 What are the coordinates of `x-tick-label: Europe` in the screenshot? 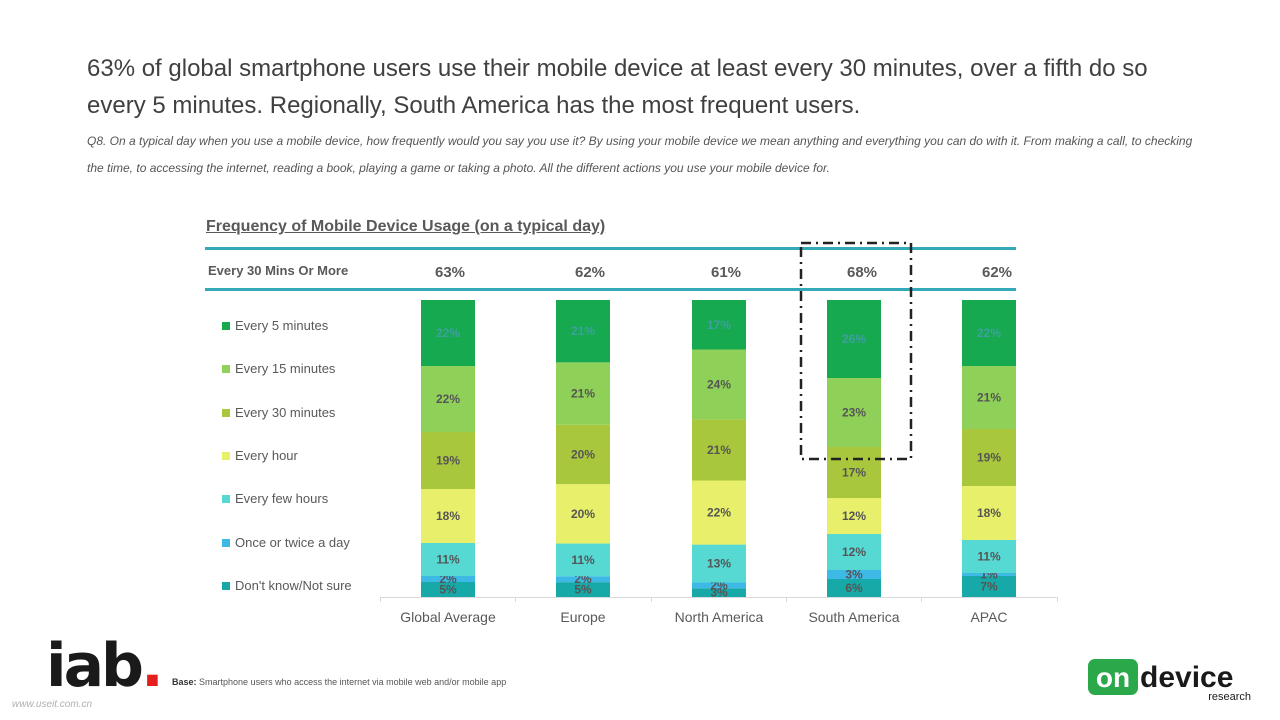 It's located at (582, 617).